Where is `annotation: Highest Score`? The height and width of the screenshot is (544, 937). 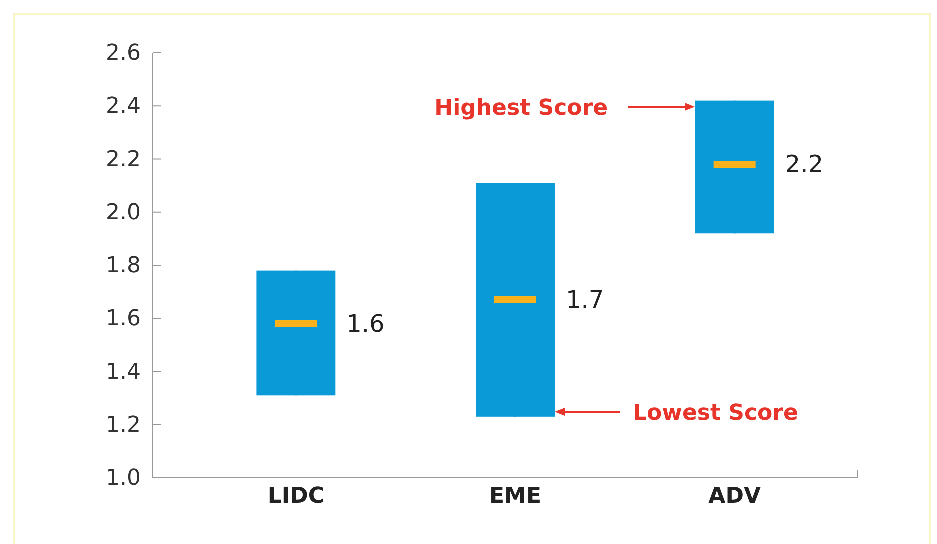 annotation: Highest Score is located at coordinates (521, 108).